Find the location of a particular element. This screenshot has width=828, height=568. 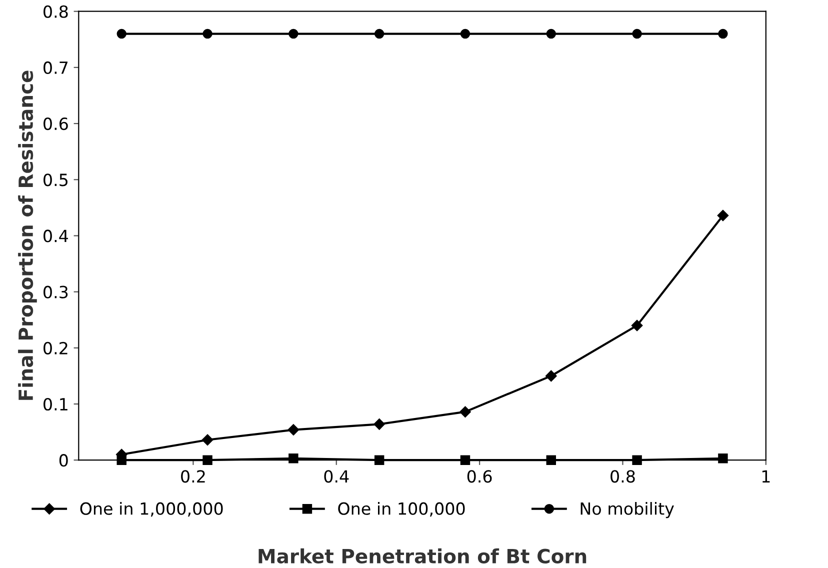

y-tick-label: 0.8 is located at coordinates (56, 11).